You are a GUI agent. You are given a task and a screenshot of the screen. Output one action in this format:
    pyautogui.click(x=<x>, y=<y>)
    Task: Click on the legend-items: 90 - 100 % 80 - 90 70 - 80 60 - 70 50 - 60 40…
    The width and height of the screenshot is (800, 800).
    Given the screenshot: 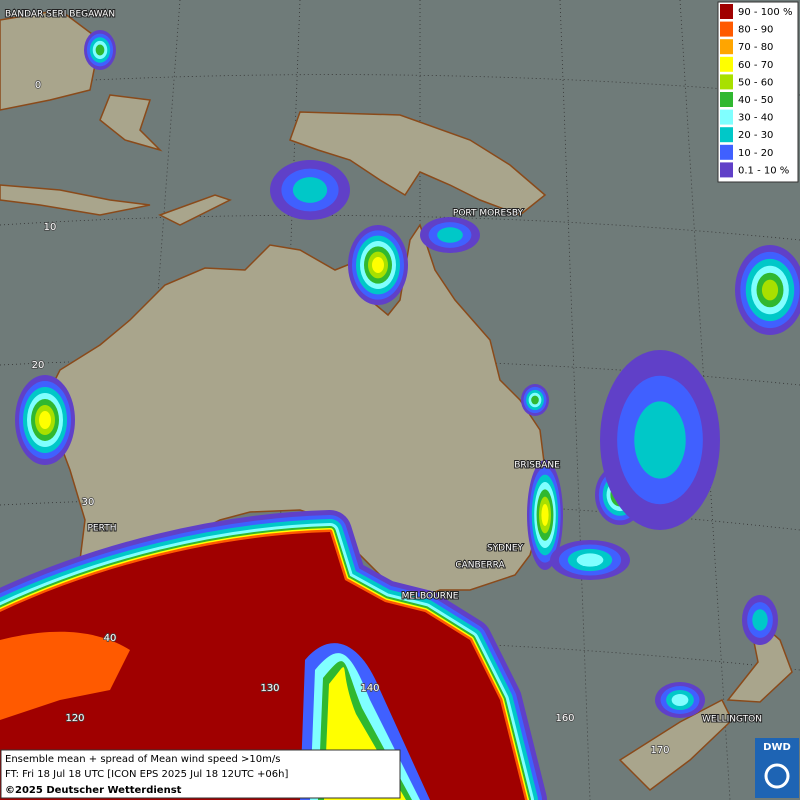 What is the action you would take?
    pyautogui.click(x=756, y=91)
    